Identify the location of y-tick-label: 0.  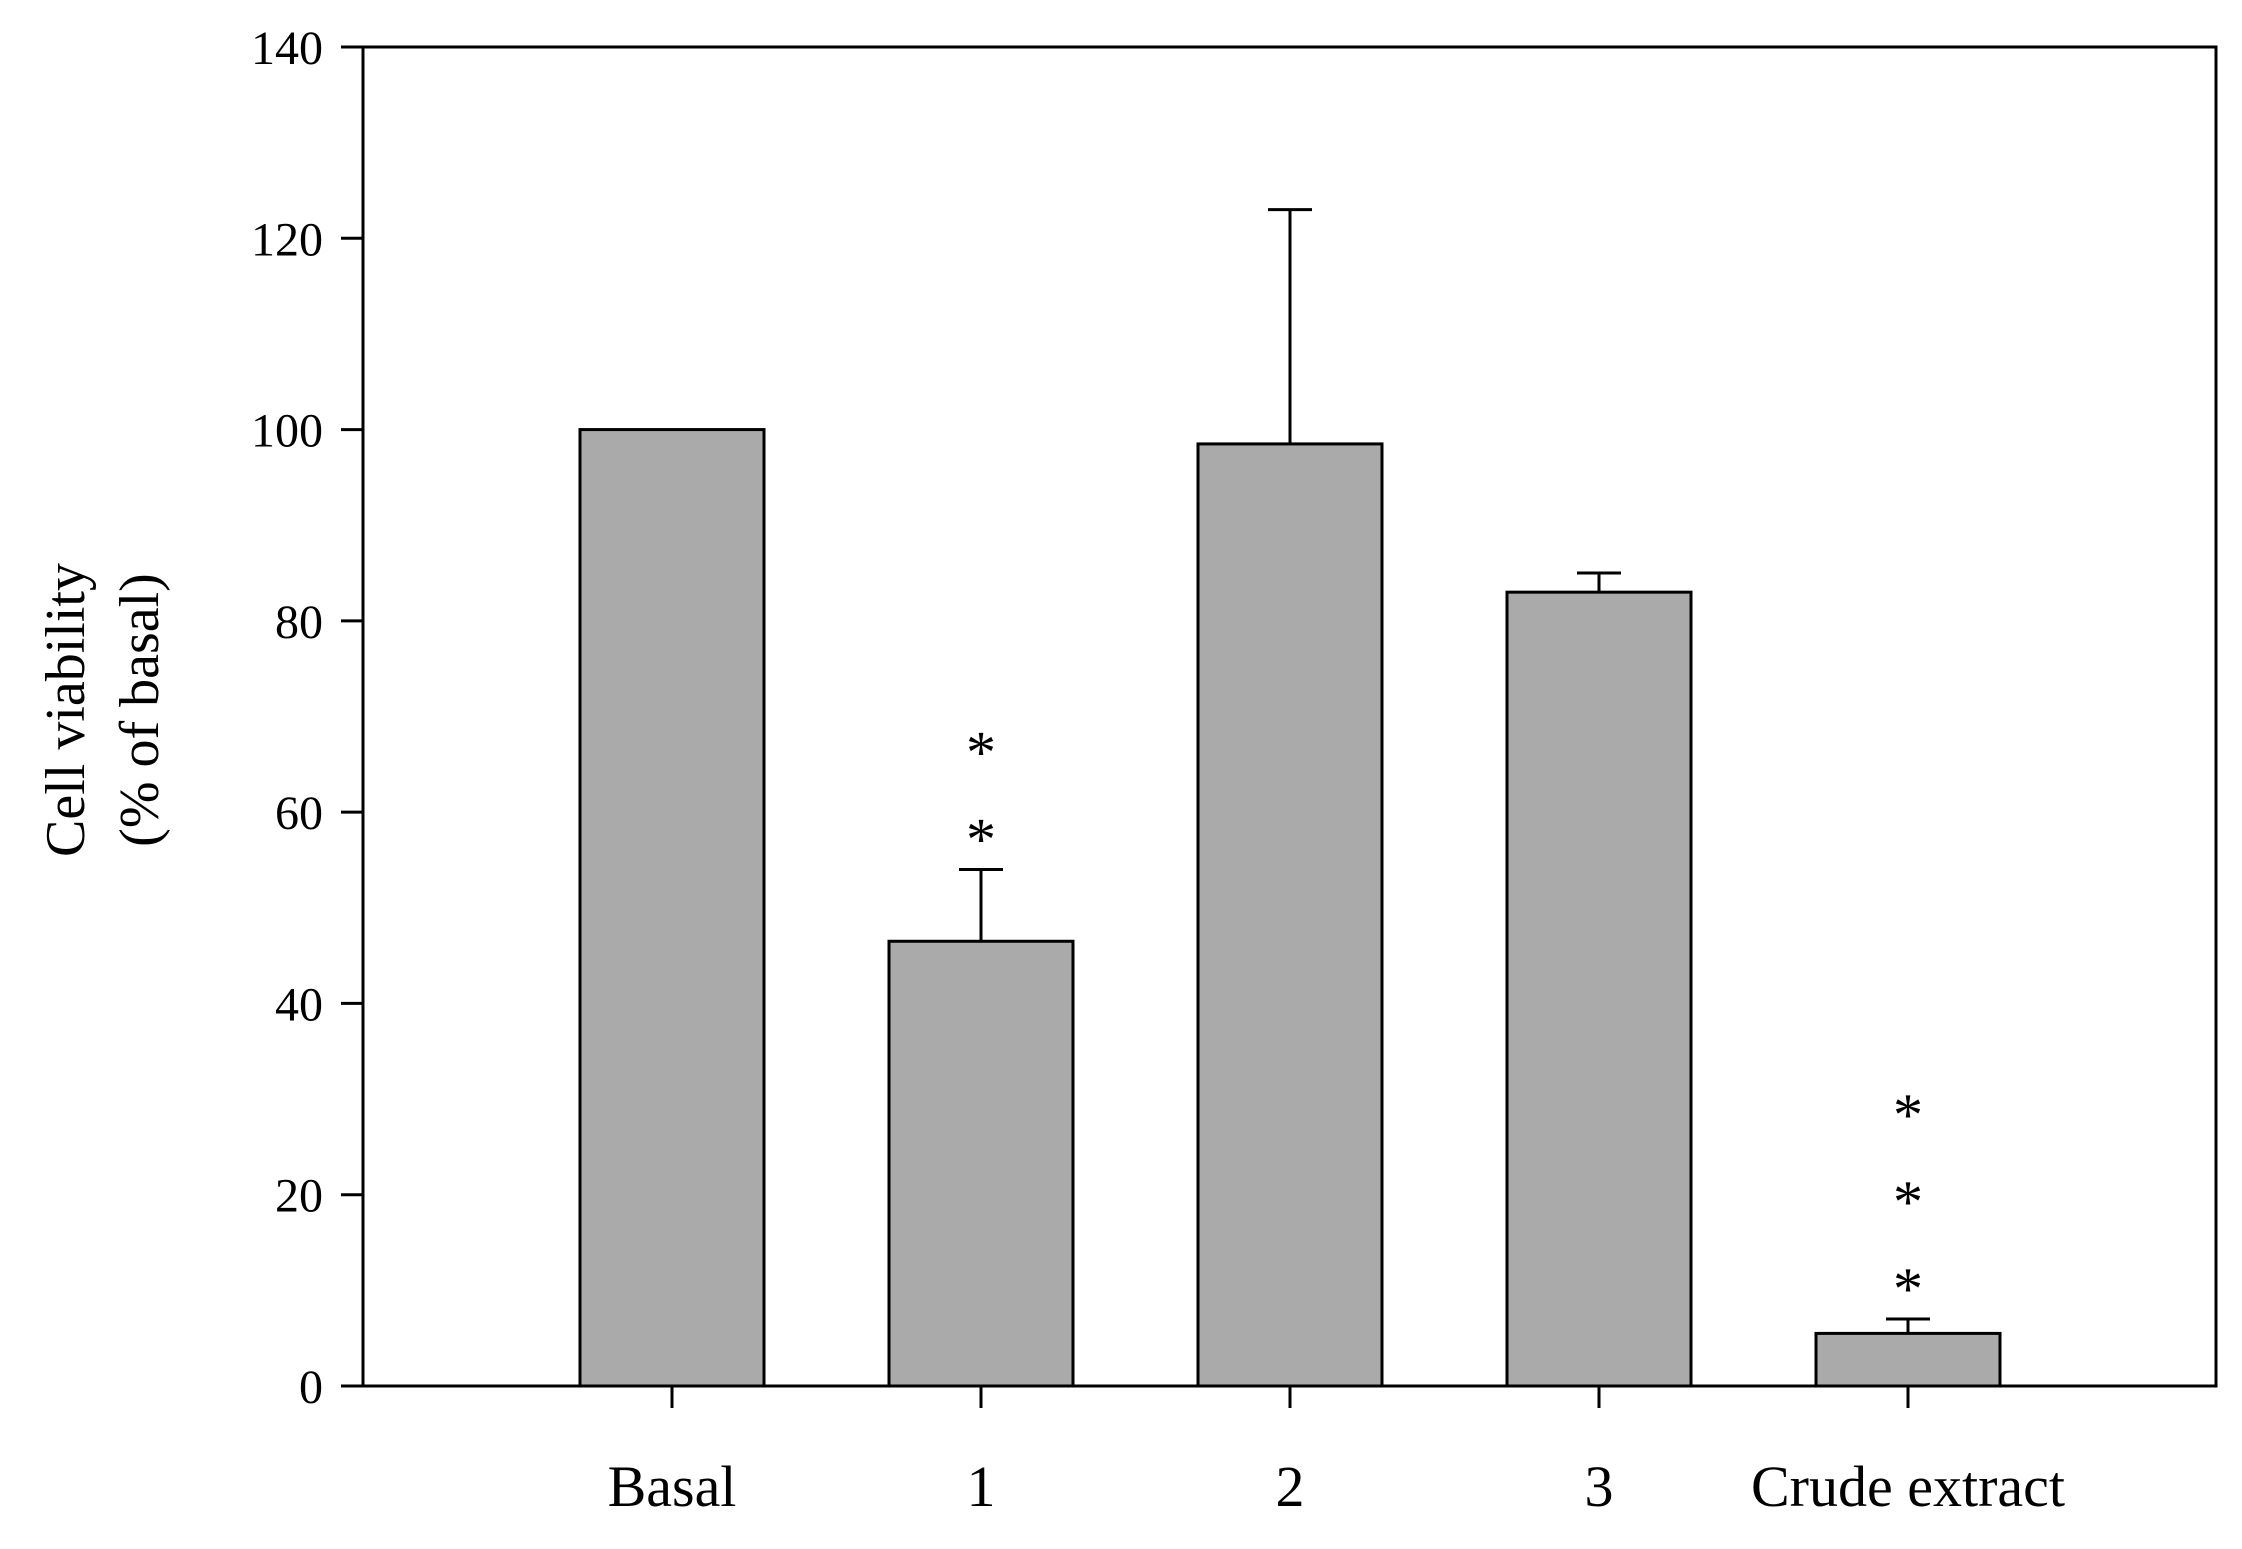
(311, 1387).